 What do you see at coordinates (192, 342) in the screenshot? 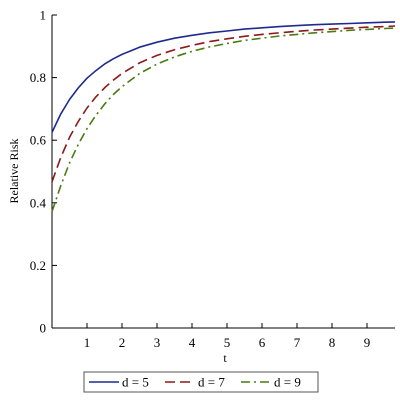
I see `x-tick-label: 4` at bounding box center [192, 342].